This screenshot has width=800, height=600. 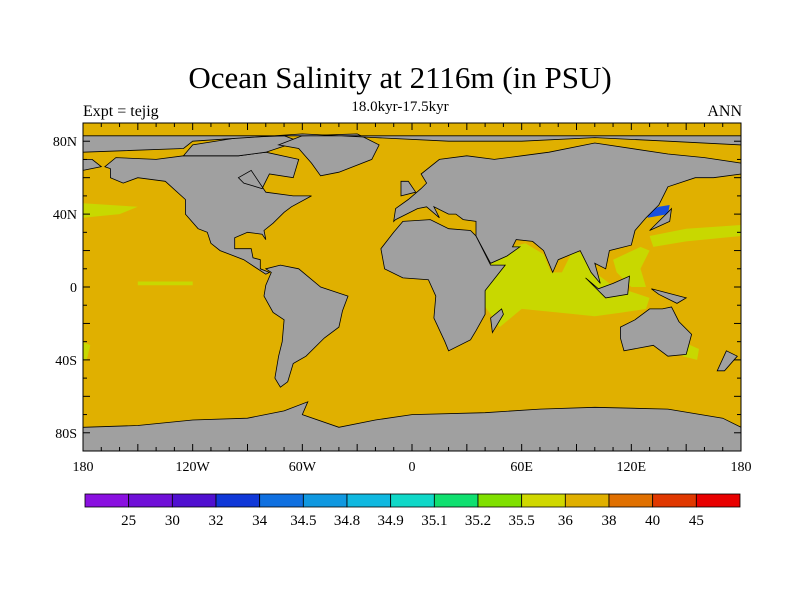 I want to click on plot-subtitle: 18.0kyr-17.5kyr, so click(x=400, y=107).